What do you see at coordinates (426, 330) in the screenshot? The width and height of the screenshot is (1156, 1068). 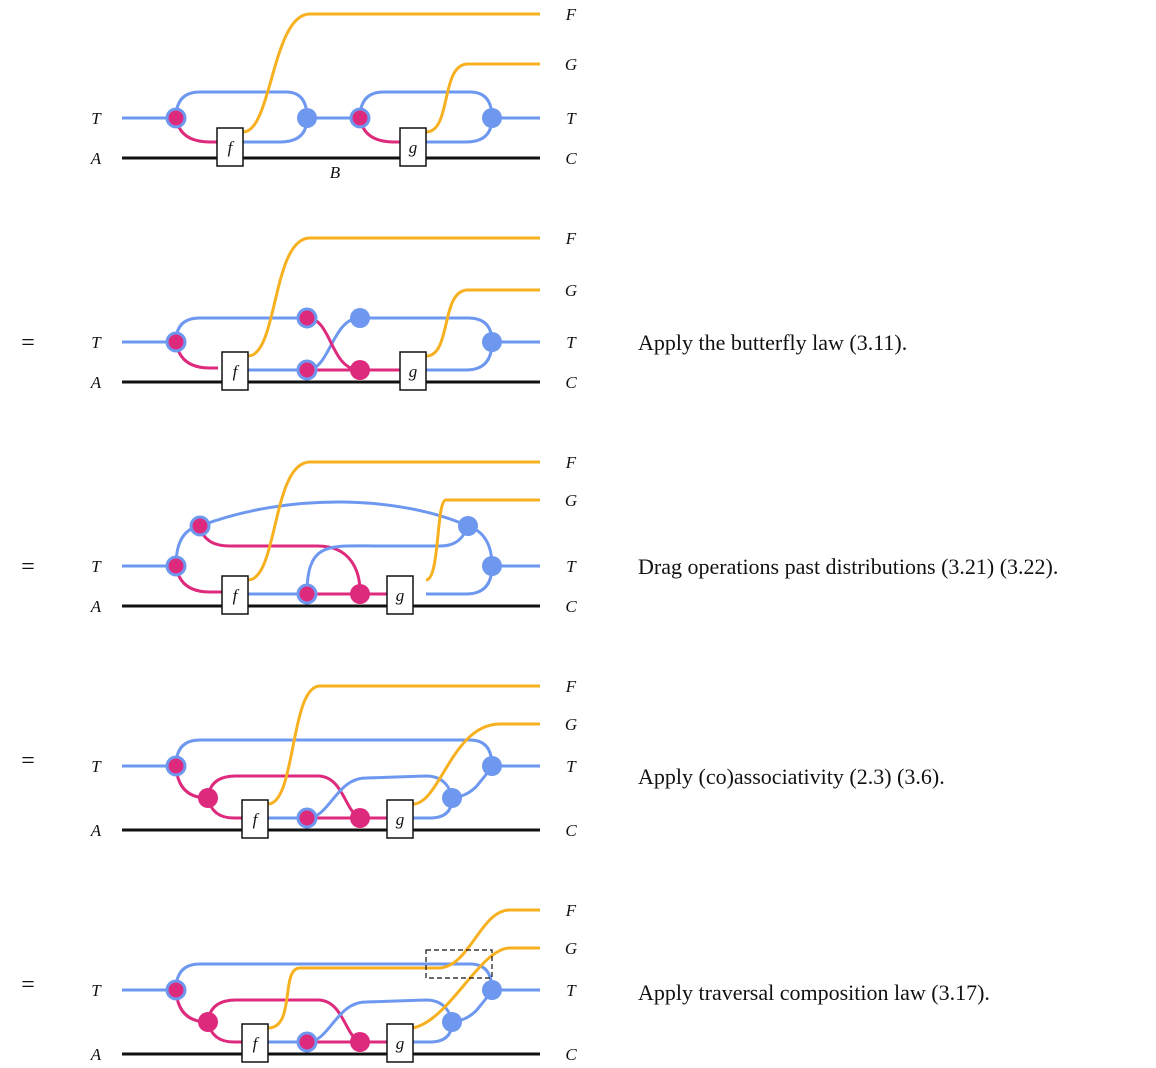 I see `wire-t-upper-right` at bounding box center [426, 330].